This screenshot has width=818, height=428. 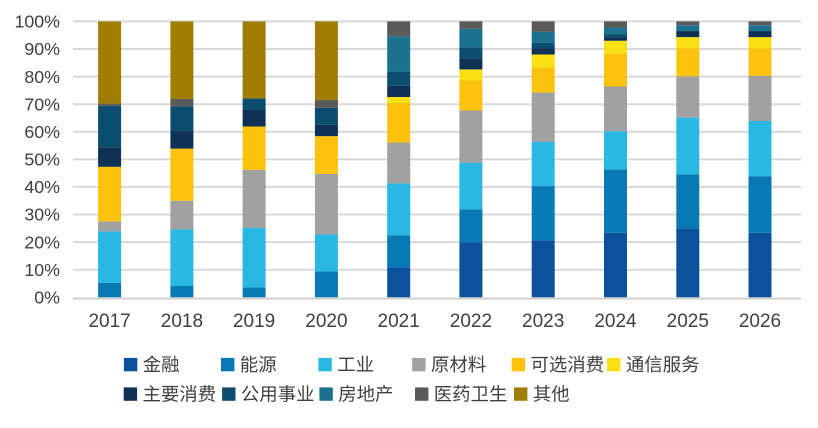 What do you see at coordinates (182, 321) in the screenshot?
I see `svg-text: 2018` at bounding box center [182, 321].